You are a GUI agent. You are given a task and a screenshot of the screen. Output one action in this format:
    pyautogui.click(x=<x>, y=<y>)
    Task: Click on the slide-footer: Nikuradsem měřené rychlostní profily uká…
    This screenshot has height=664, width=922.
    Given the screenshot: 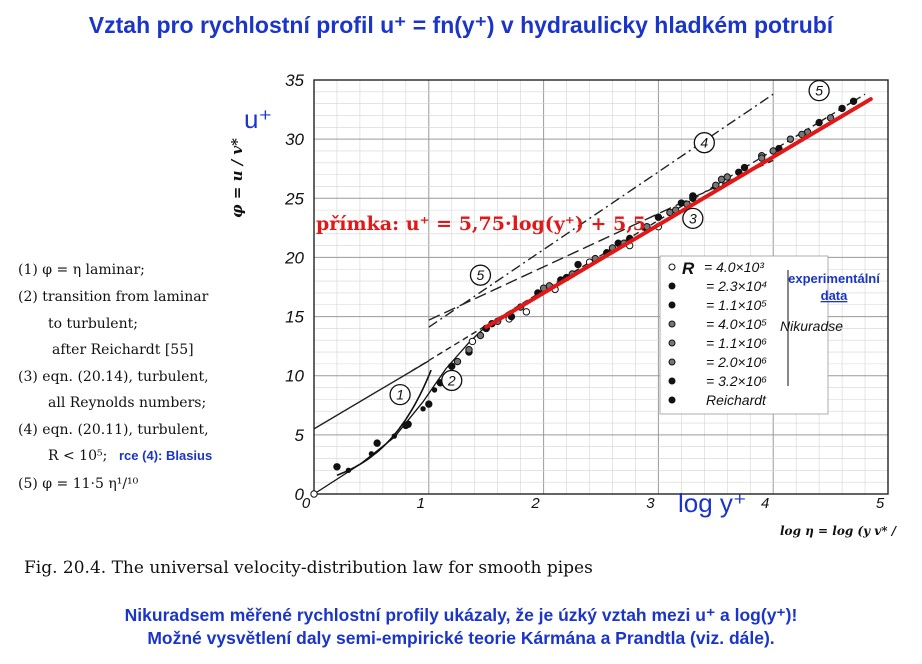 What is the action you would take?
    pyautogui.click(x=461, y=627)
    